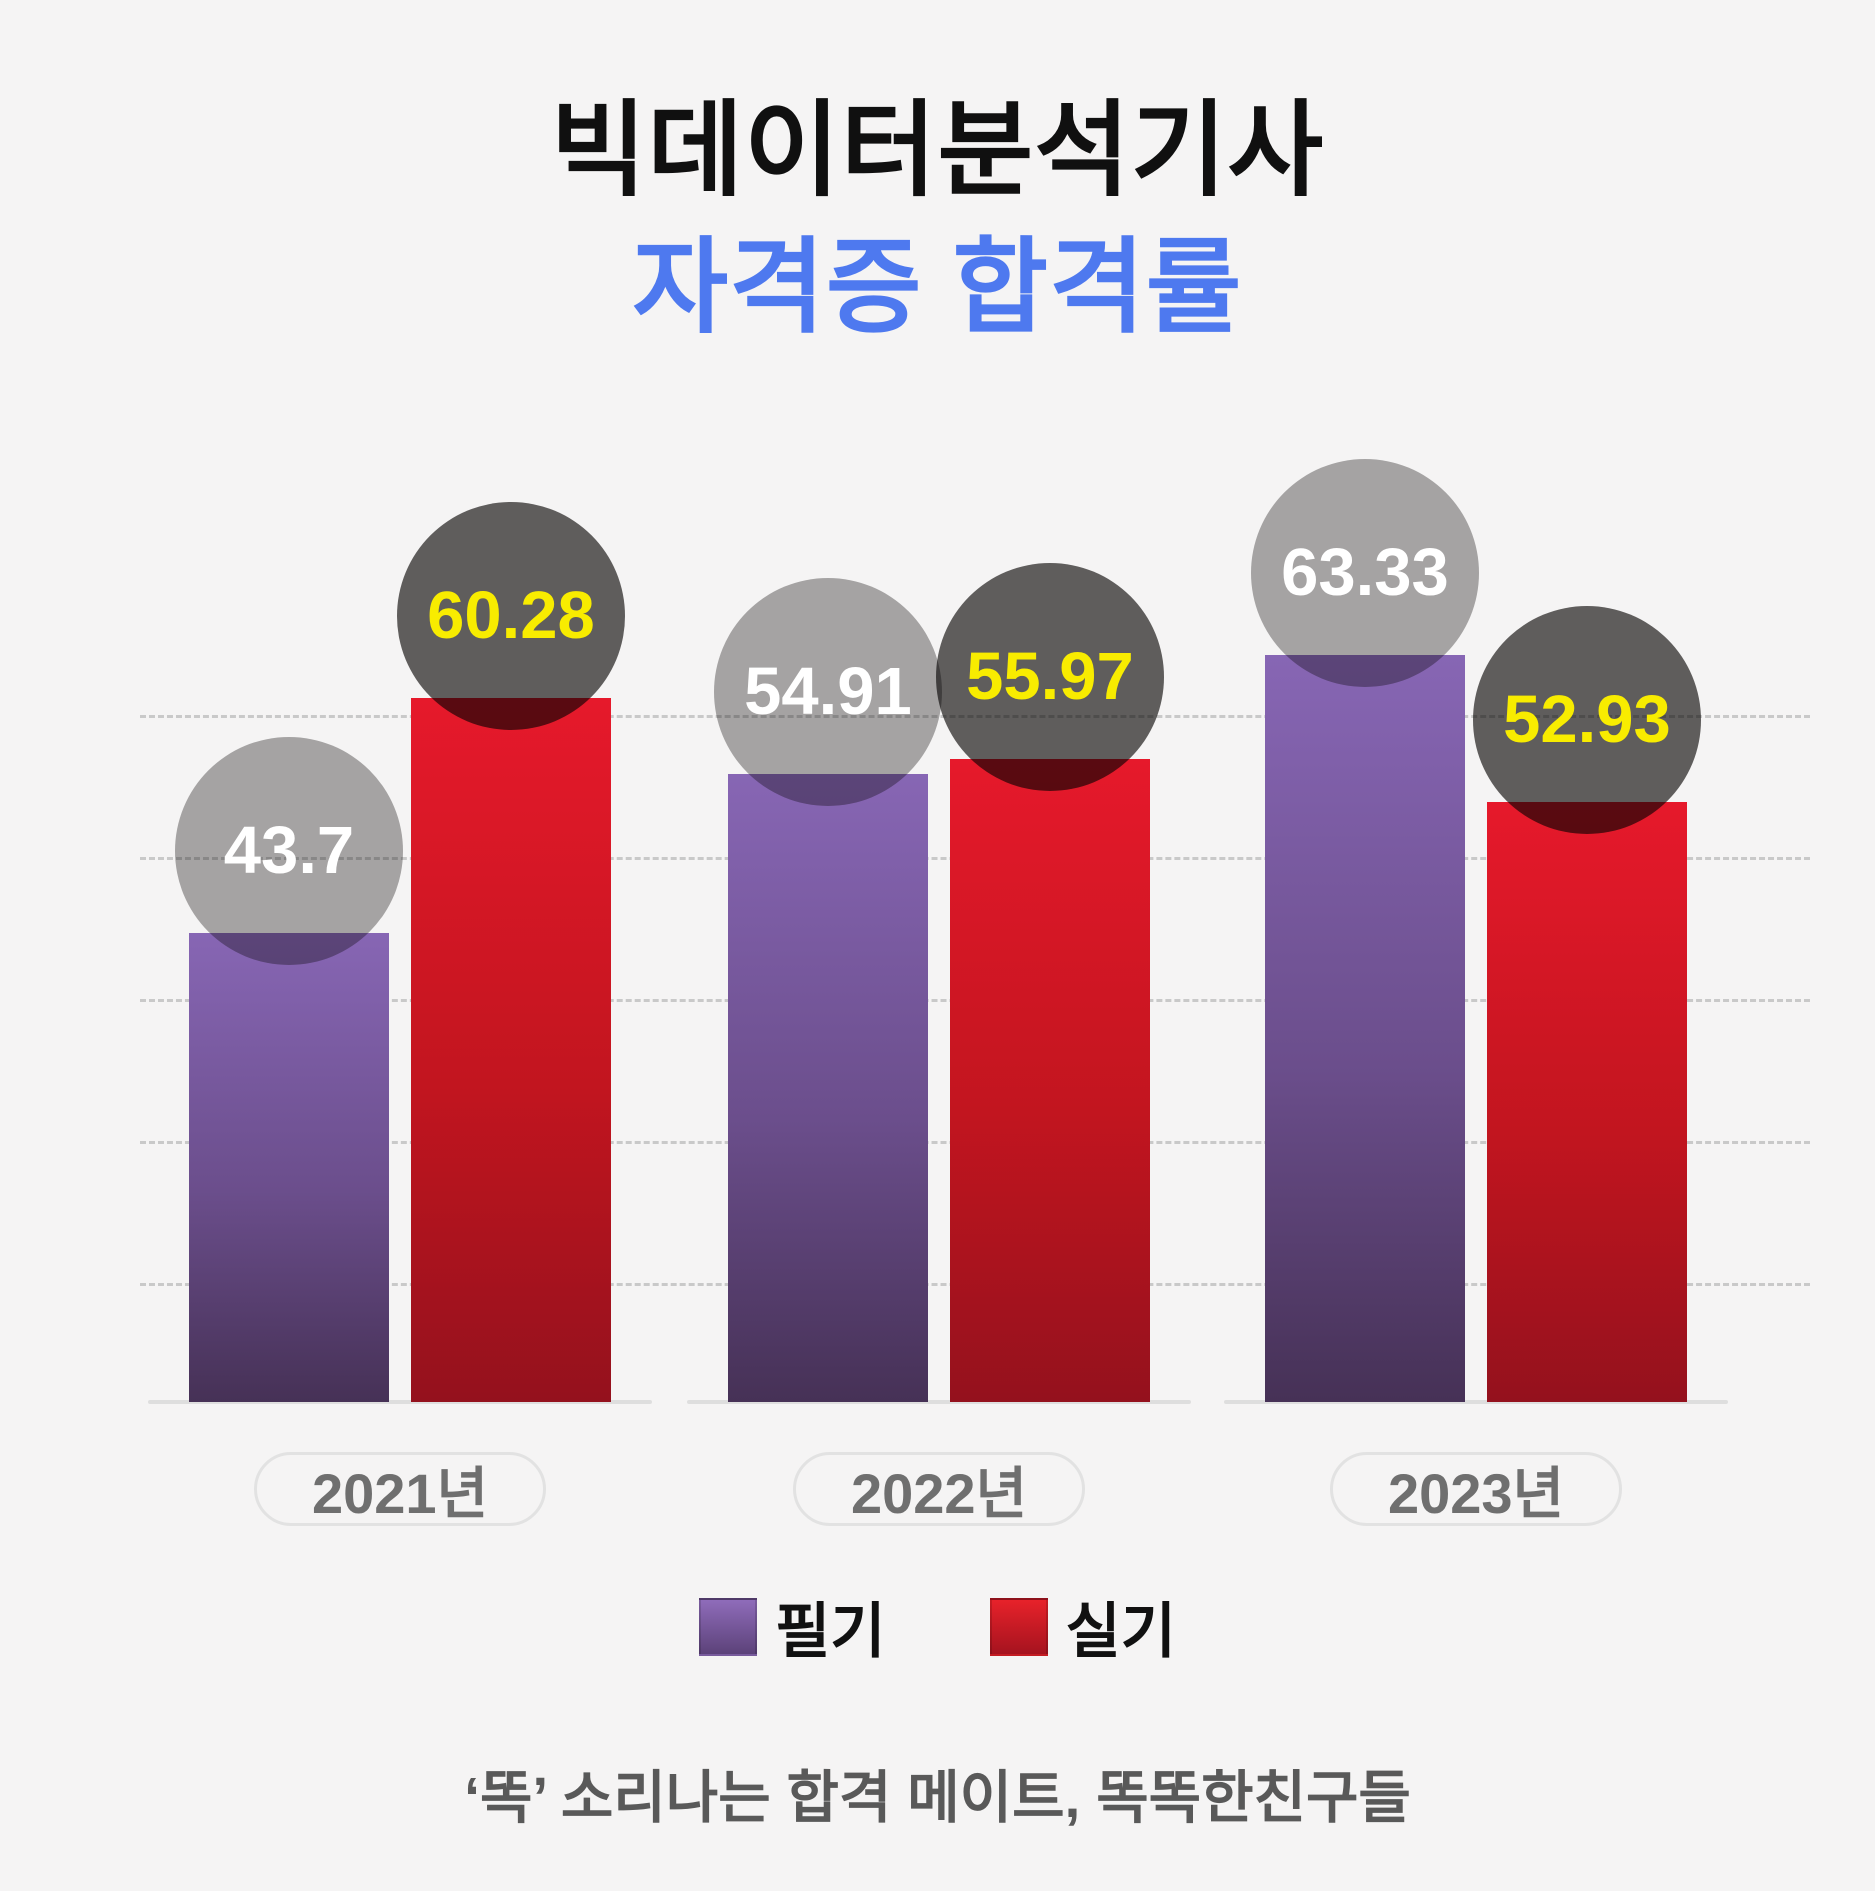  I want to click on legend-item-written: 필기, so click(792, 1626).